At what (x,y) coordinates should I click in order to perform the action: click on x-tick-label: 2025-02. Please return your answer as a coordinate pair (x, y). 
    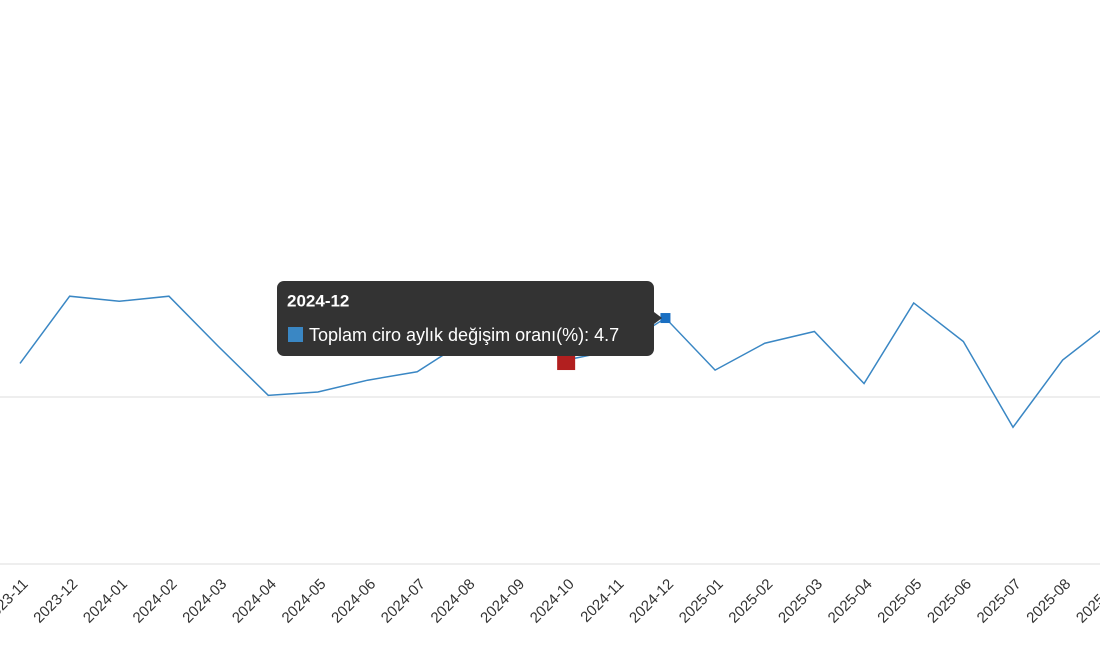
    Looking at the image, I should click on (750, 601).